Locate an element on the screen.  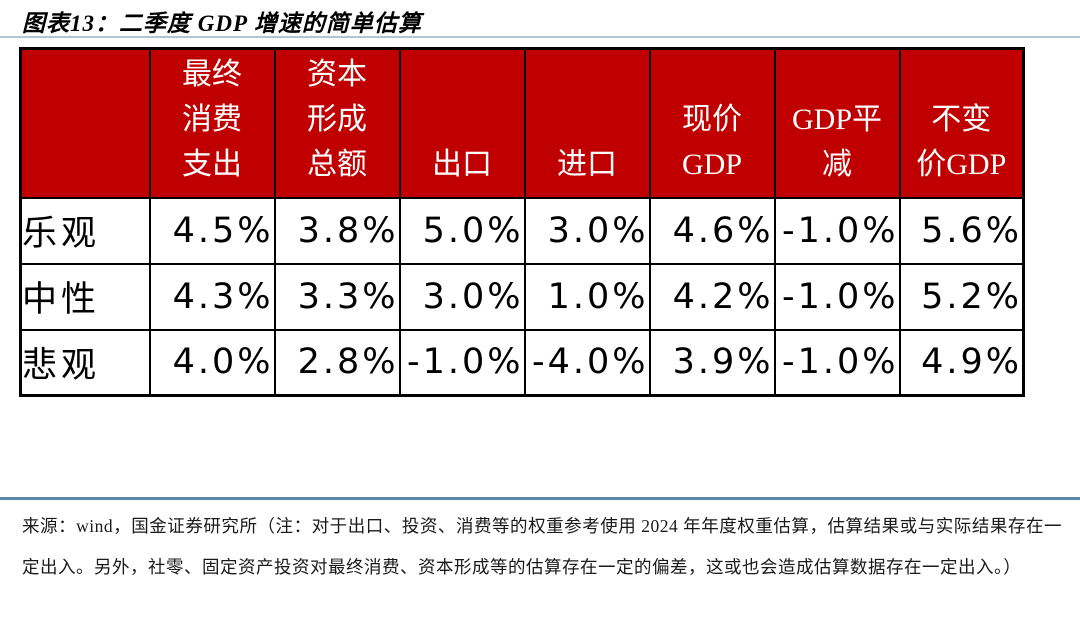
footnote-divider is located at coordinates (540, 498).